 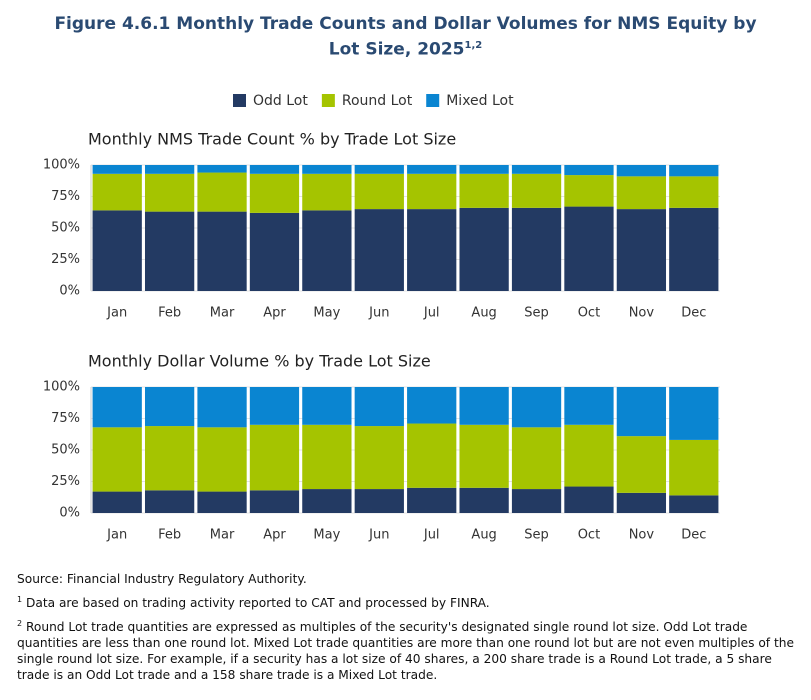 I want to click on legend-label: Mixed Lot, so click(x=480, y=101).